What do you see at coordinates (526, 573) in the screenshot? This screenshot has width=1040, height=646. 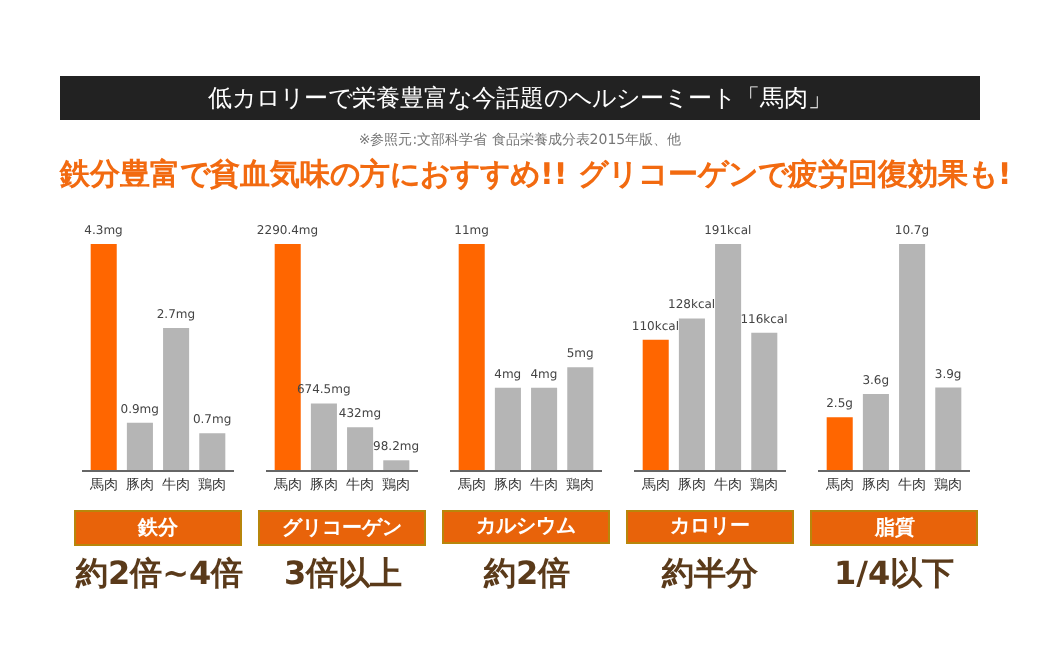 I see `text: 約2倍` at bounding box center [526, 573].